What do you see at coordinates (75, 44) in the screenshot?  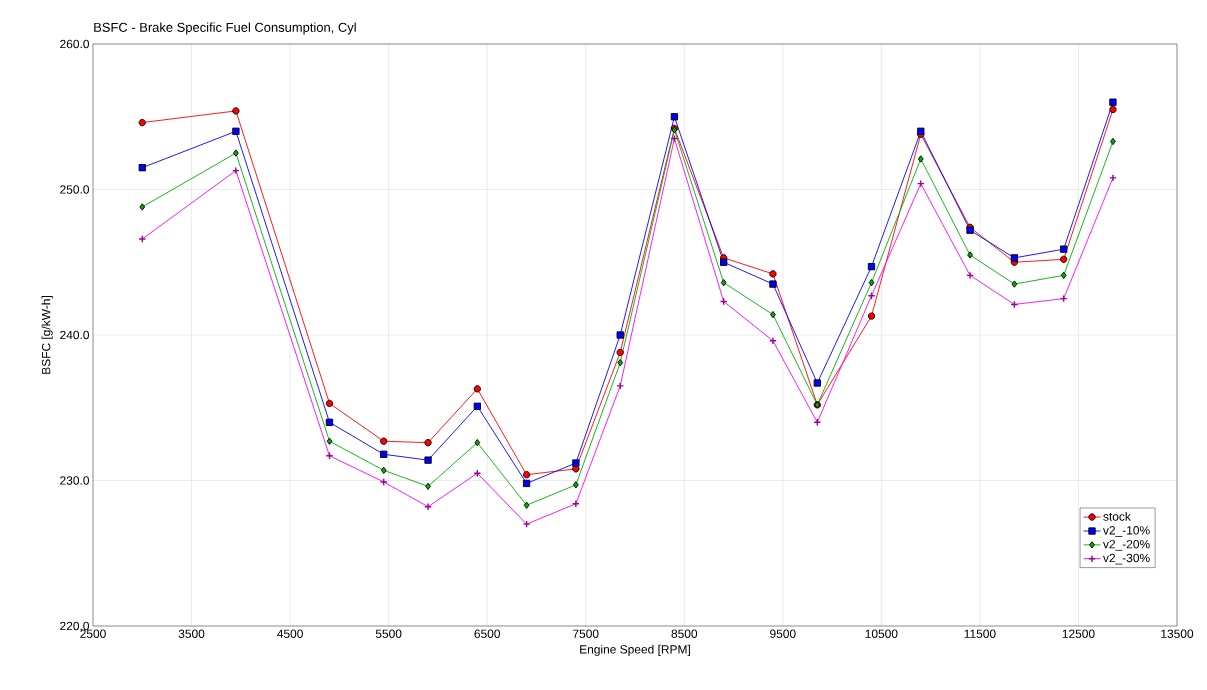 I see `y-tick-label: 260.0` at bounding box center [75, 44].